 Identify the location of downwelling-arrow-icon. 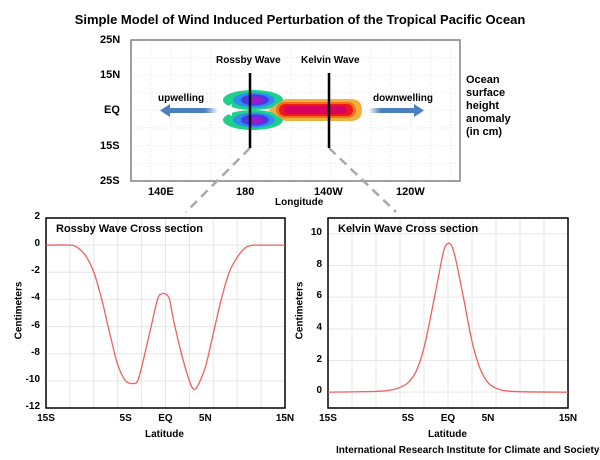
(396, 110).